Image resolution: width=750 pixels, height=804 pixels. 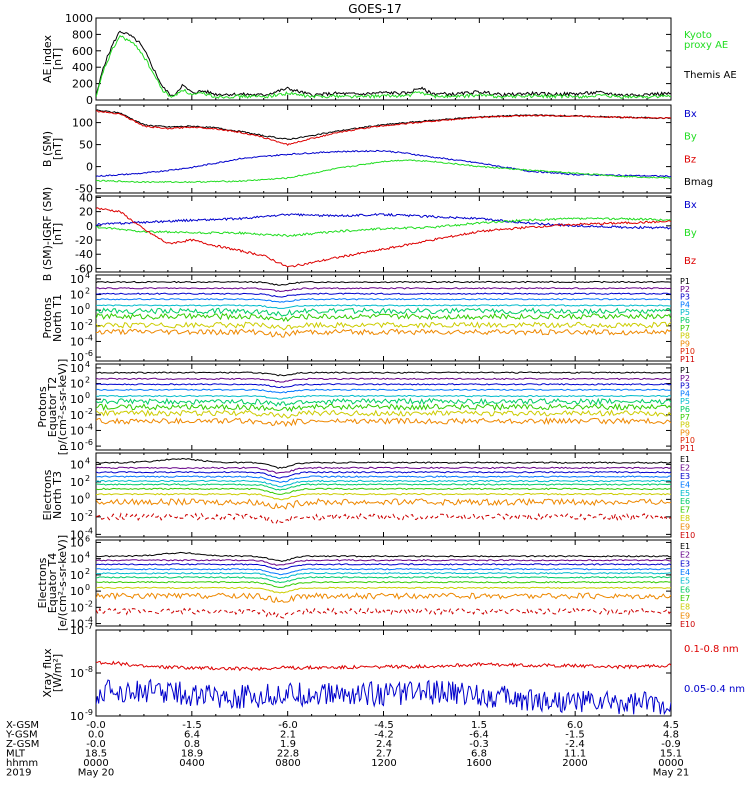 I want to click on footer-row-label: Z-GSM, so click(x=22, y=744).